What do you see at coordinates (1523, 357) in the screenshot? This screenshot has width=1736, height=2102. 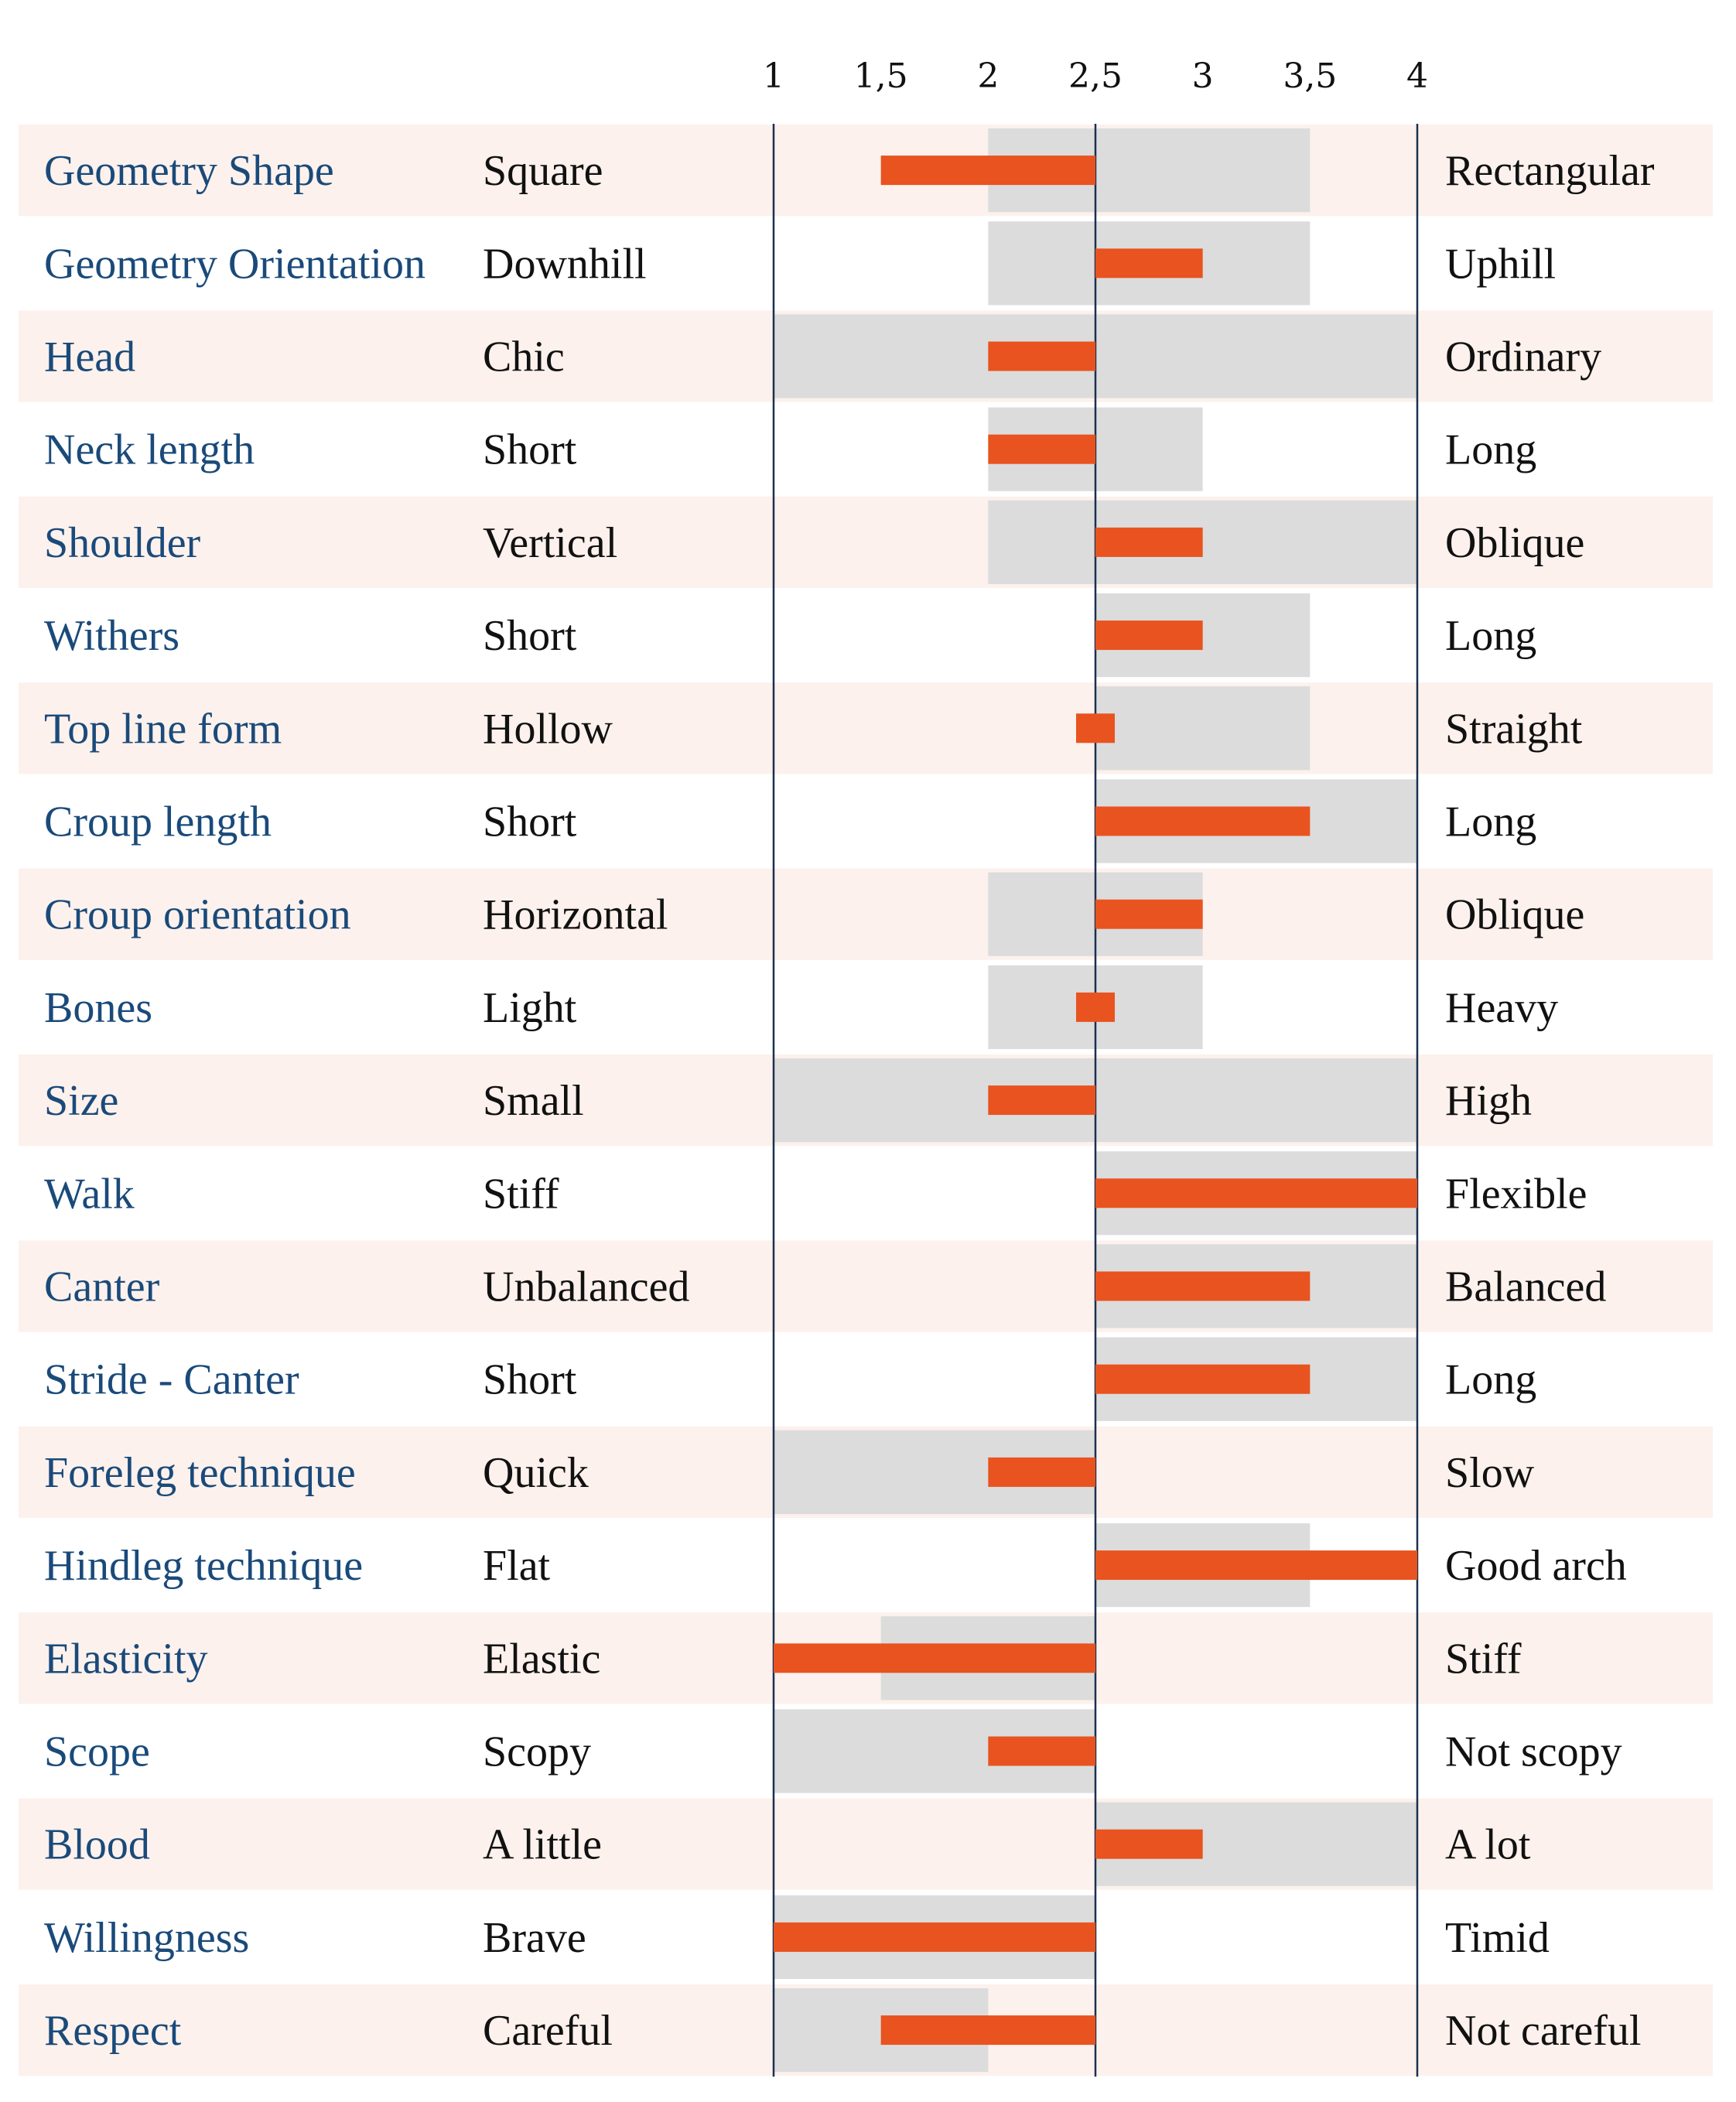 I see `right-pole-label: Ordinary` at bounding box center [1523, 357].